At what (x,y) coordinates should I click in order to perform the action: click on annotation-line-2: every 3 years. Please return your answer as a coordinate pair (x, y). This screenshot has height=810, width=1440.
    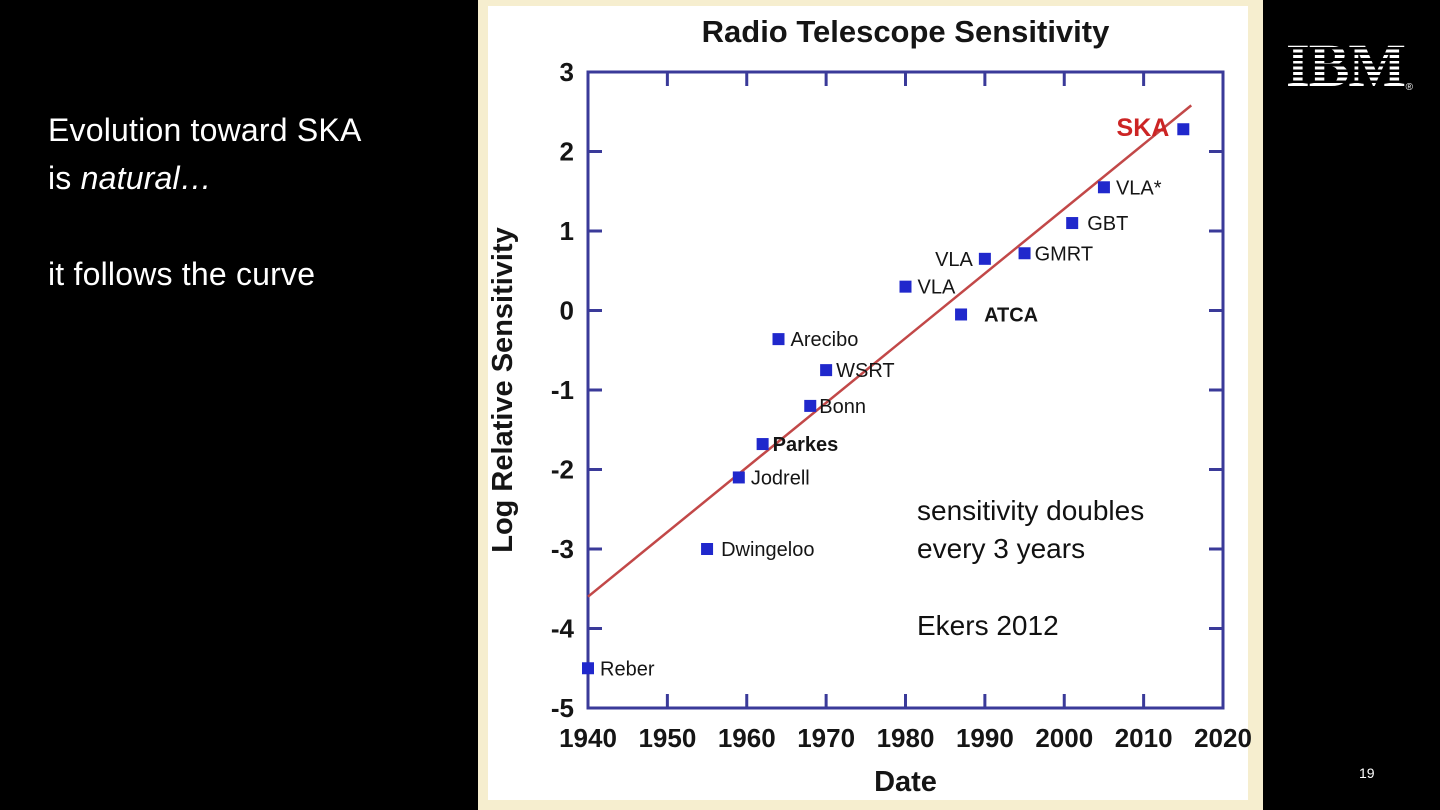
    Looking at the image, I should click on (1001, 548).